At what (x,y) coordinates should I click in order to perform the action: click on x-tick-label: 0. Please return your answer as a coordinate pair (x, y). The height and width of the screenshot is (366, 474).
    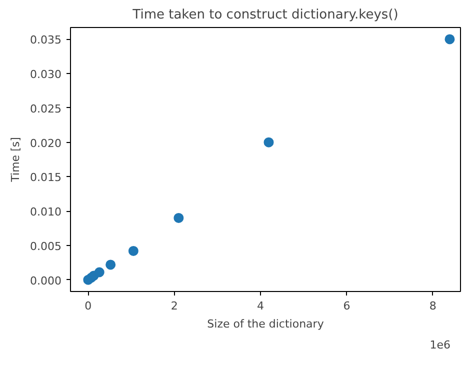
    Looking at the image, I should click on (88, 306).